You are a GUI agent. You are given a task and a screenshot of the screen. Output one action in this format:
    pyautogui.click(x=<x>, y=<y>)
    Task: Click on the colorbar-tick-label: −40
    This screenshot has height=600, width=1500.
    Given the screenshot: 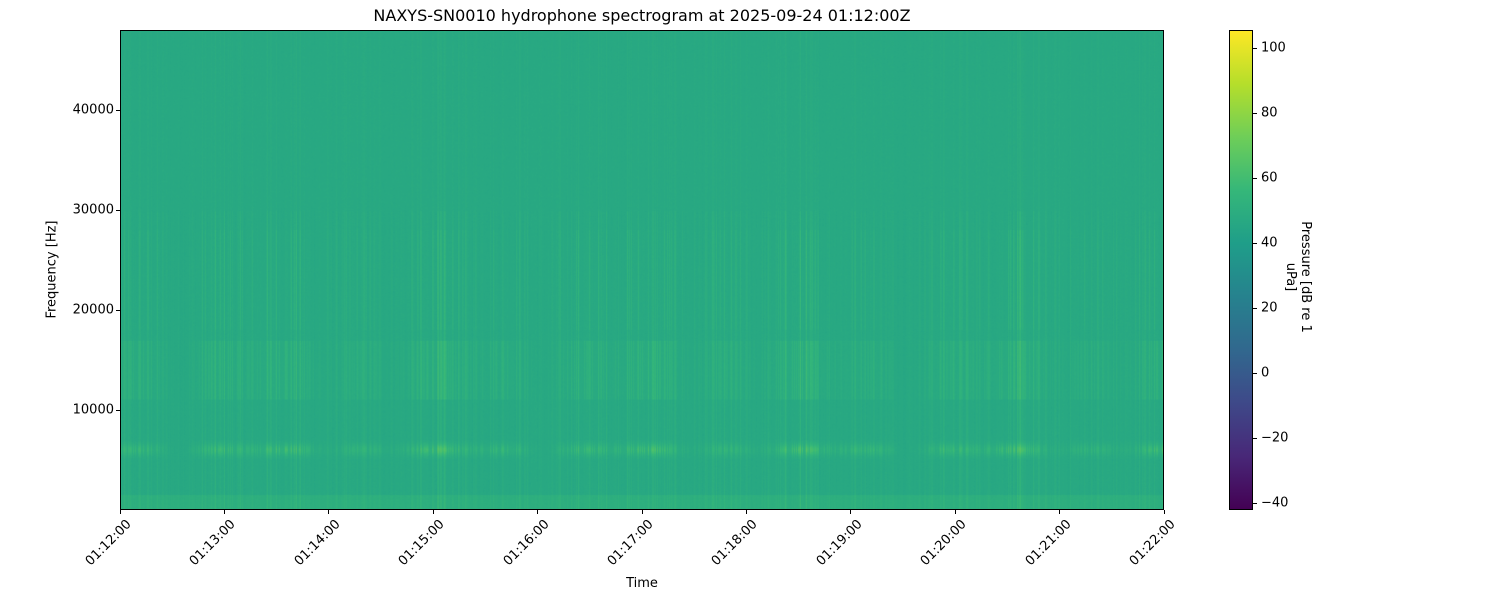 What is the action you would take?
    pyautogui.click(x=1275, y=503)
    